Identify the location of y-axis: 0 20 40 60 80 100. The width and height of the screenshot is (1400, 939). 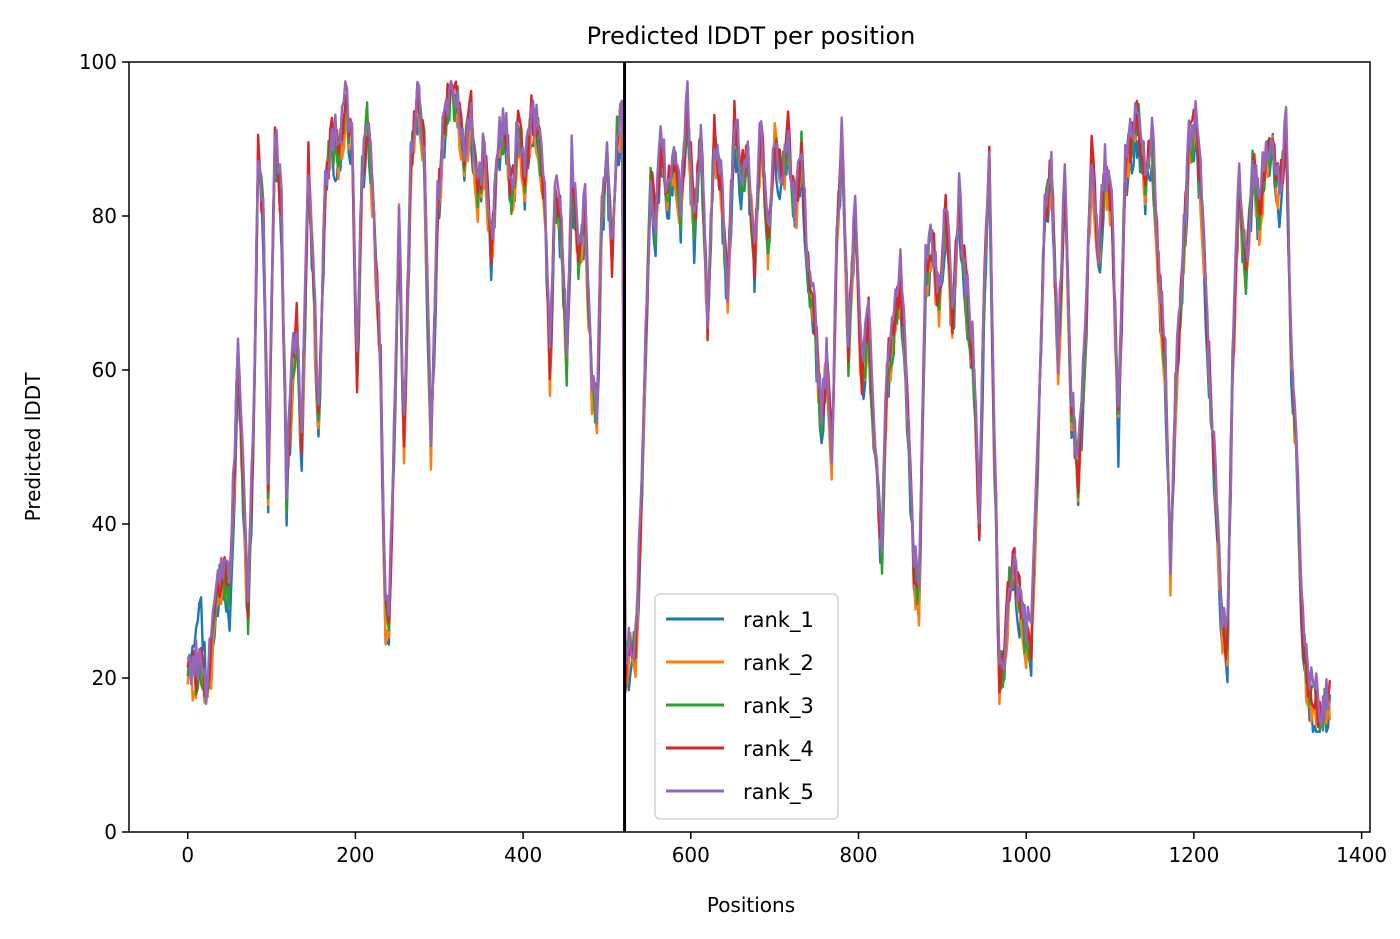
(104, 447).